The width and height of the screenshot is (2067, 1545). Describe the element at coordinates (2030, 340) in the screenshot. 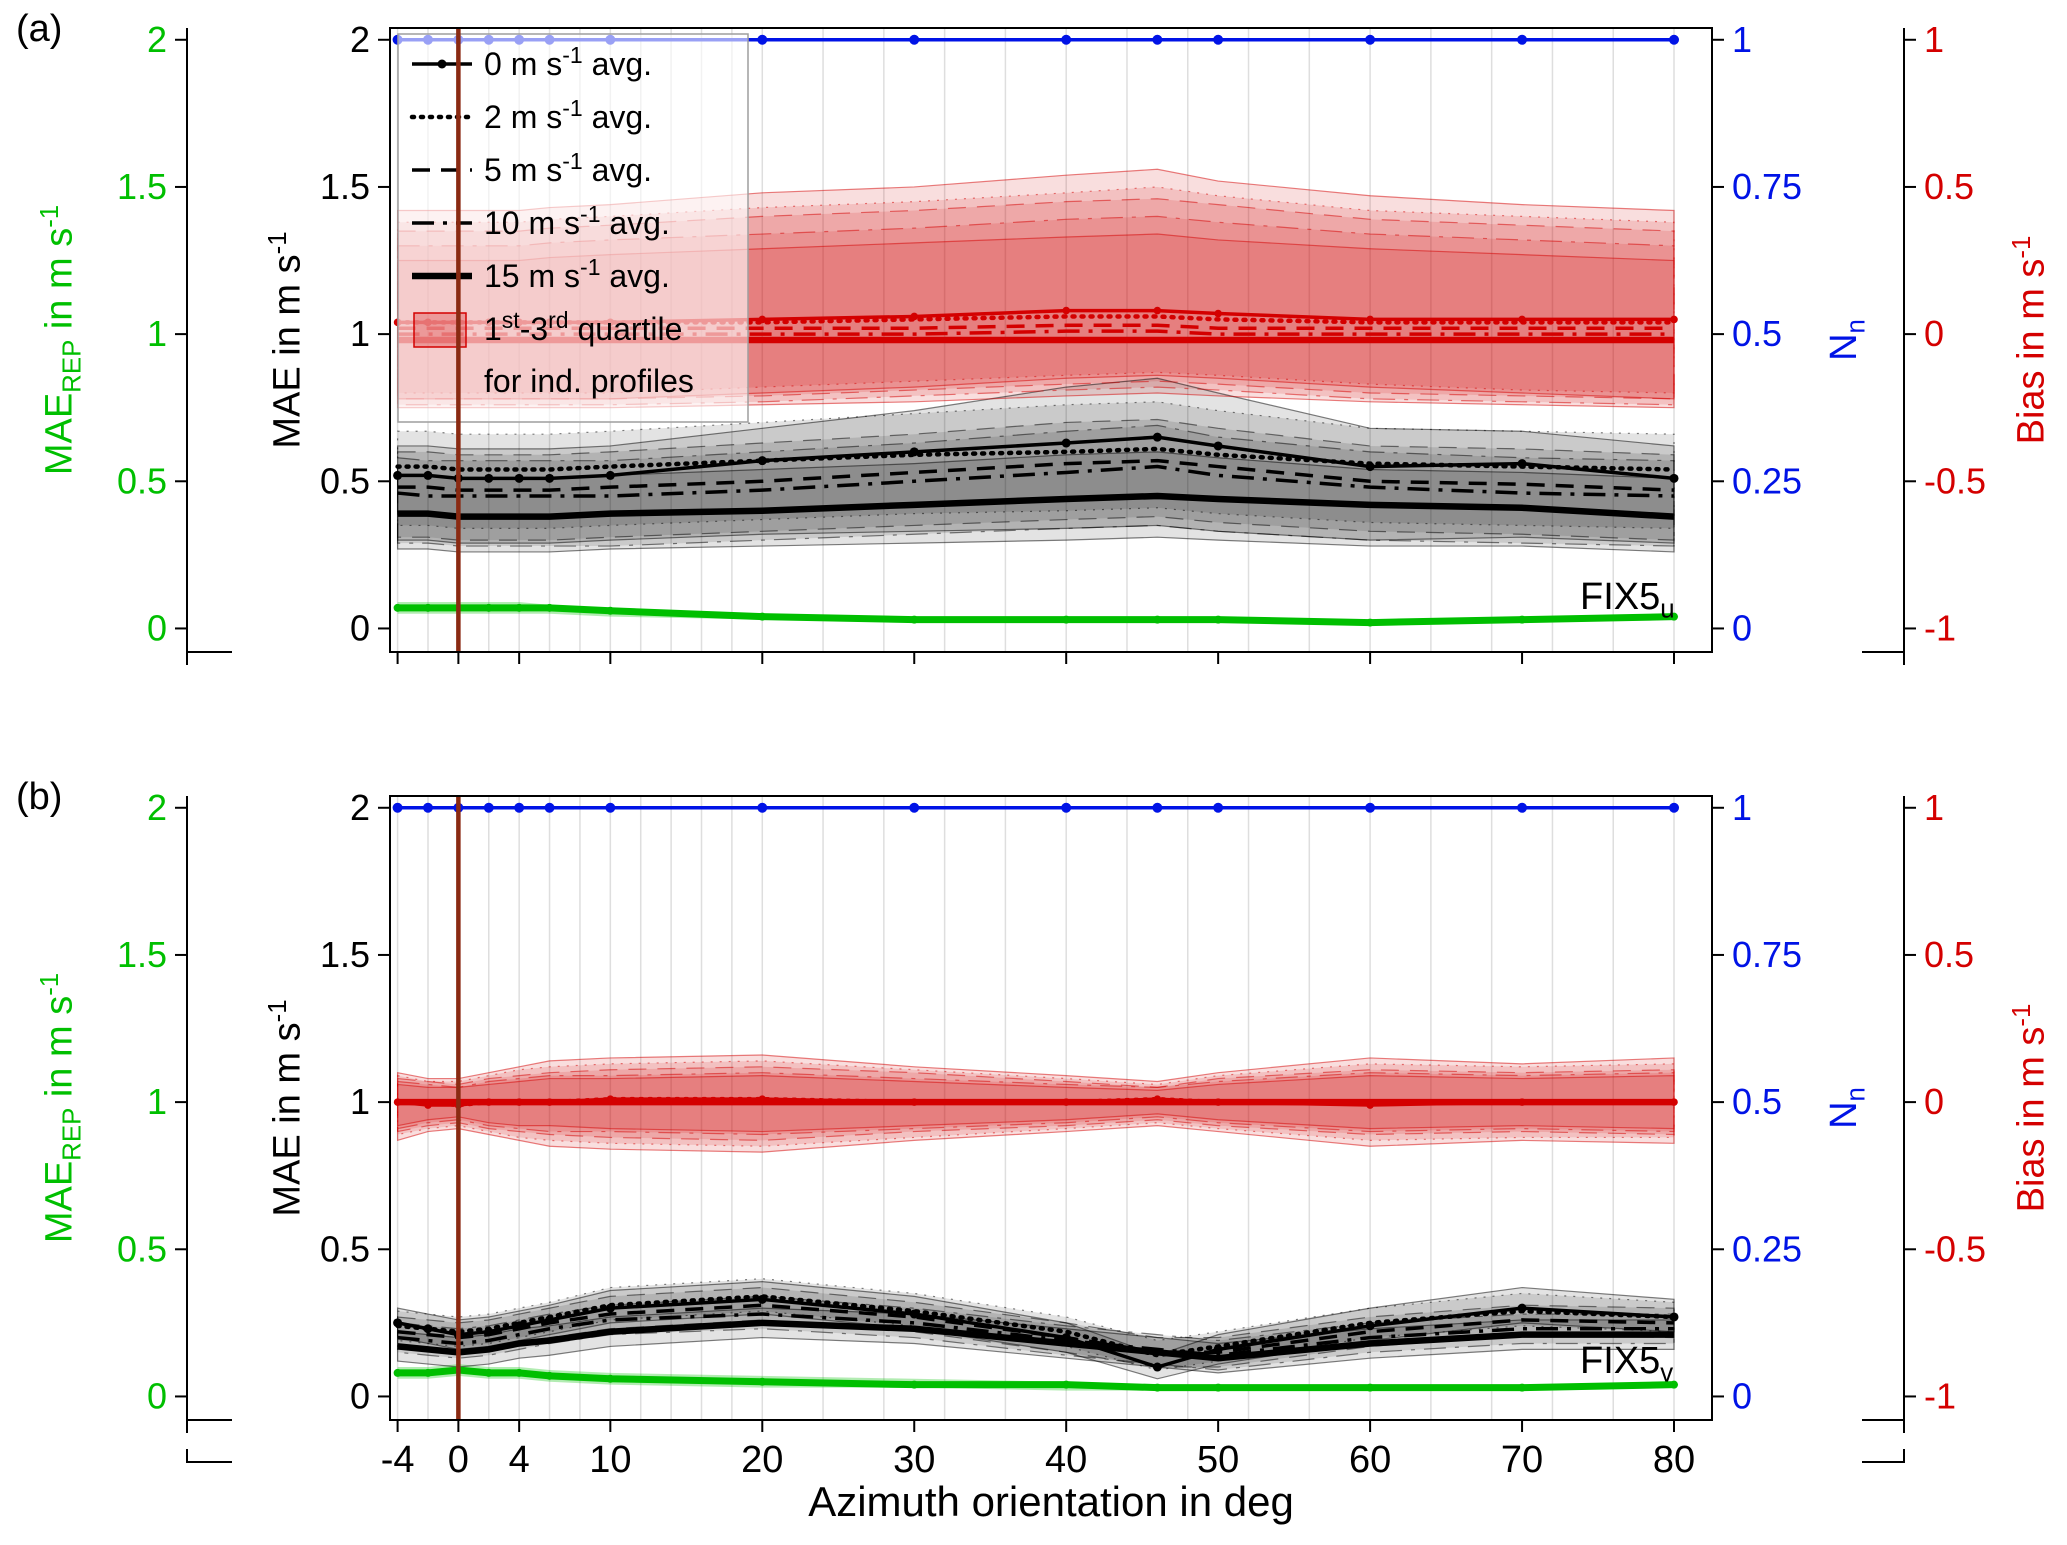

I see `bias-axis-label-a: Bias in m s-1` at that location.